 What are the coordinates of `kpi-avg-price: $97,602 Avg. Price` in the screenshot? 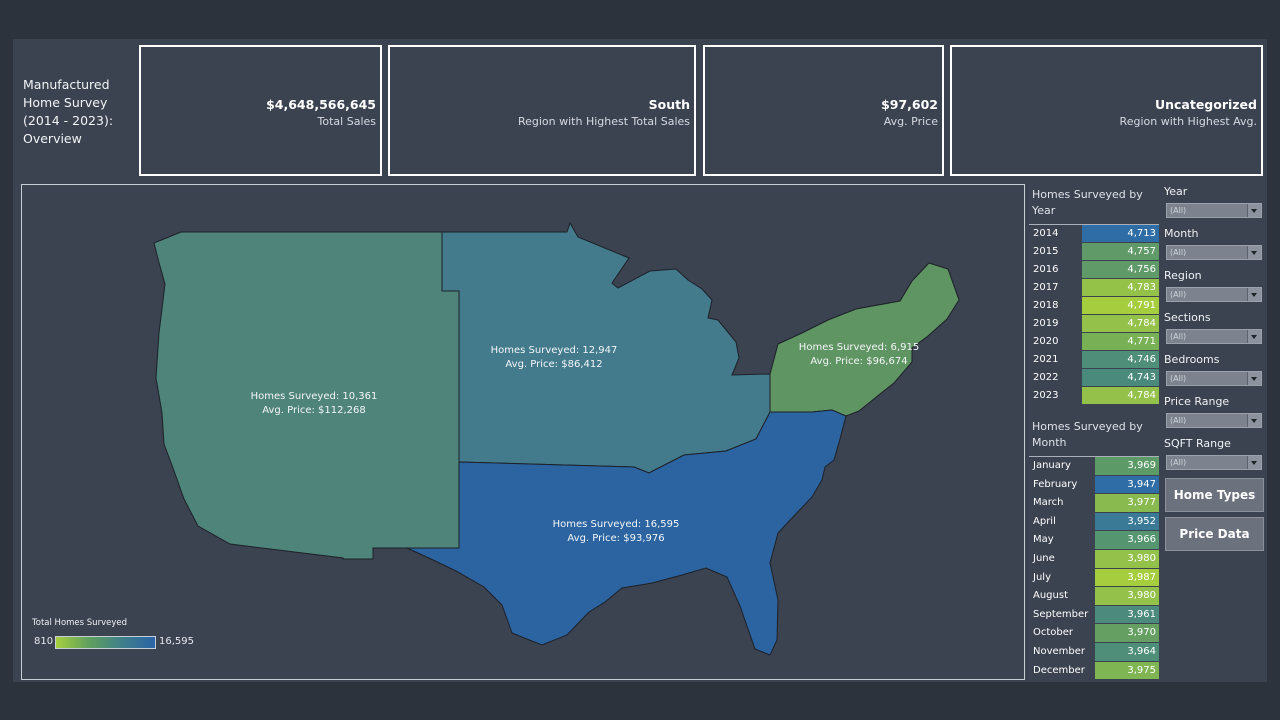 It's located at (823, 110).